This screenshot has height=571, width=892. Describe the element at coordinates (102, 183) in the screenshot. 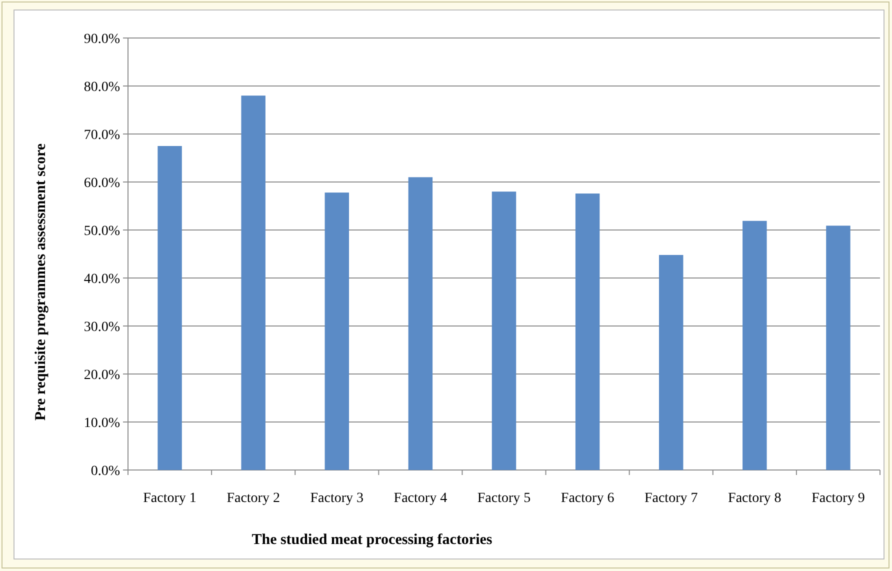

I see `y-tick-label: 60.0%` at that location.